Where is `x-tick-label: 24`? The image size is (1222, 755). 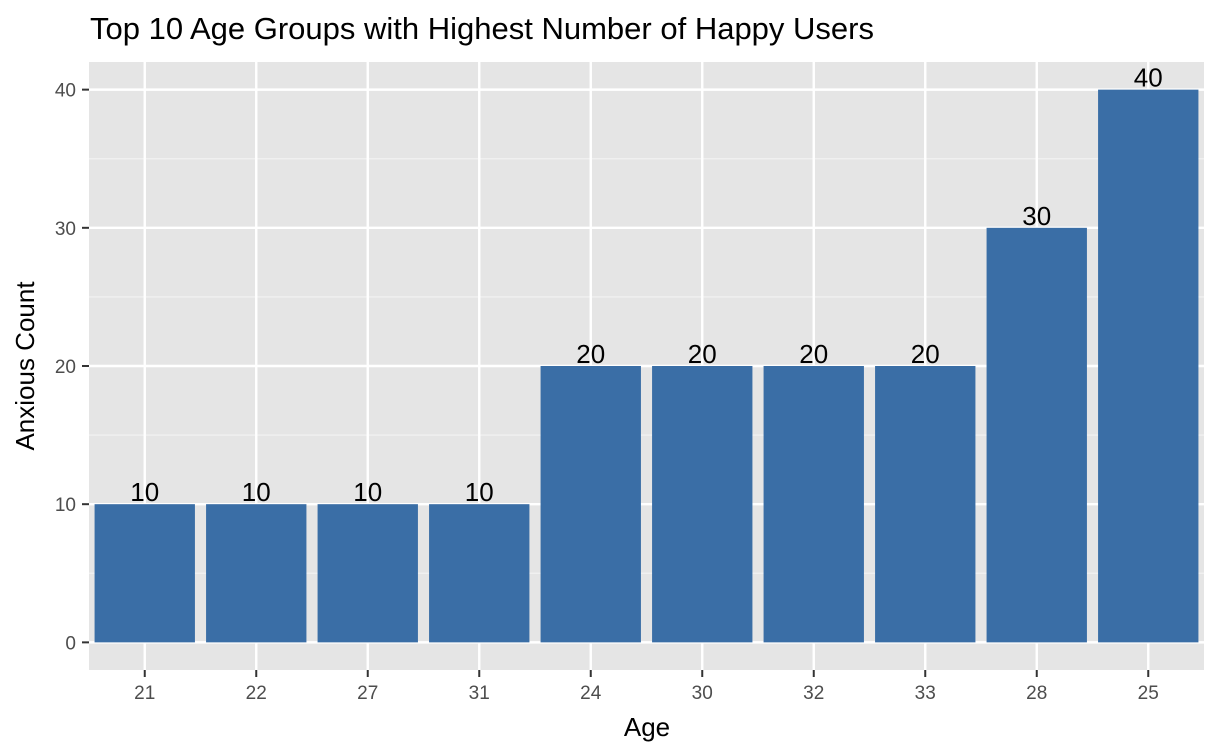
x-tick-label: 24 is located at coordinates (591, 693).